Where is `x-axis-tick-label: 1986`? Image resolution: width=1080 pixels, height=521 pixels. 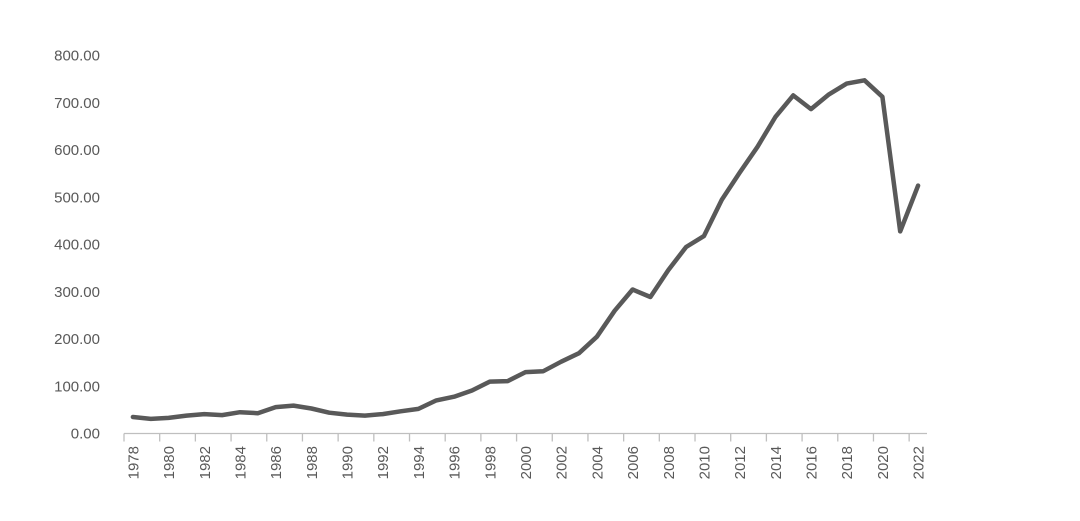 x-axis-tick-label: 1986 is located at coordinates (276, 462).